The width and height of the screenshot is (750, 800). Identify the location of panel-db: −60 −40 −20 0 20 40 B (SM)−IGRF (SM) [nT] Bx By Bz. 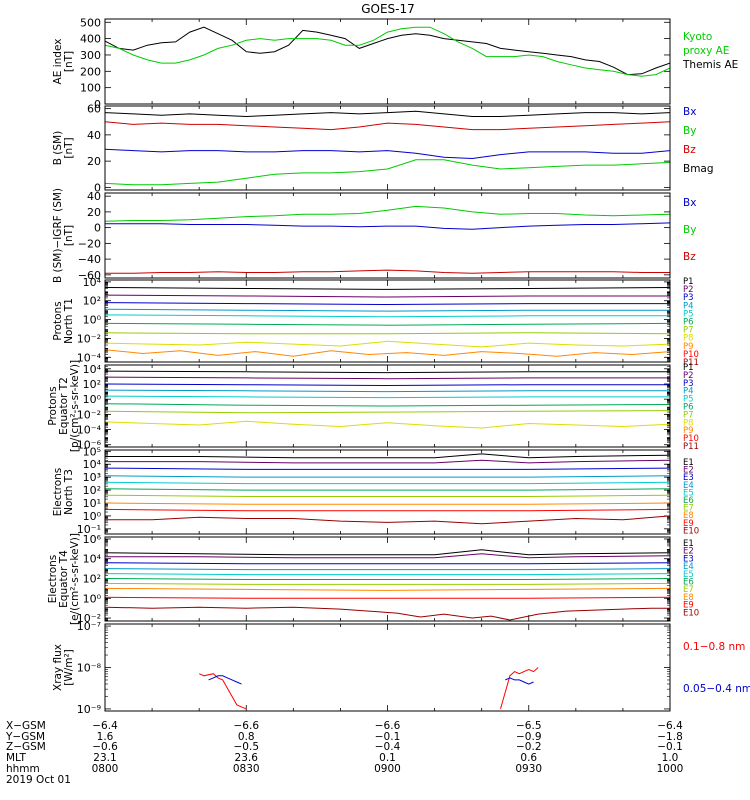
(374, 235).